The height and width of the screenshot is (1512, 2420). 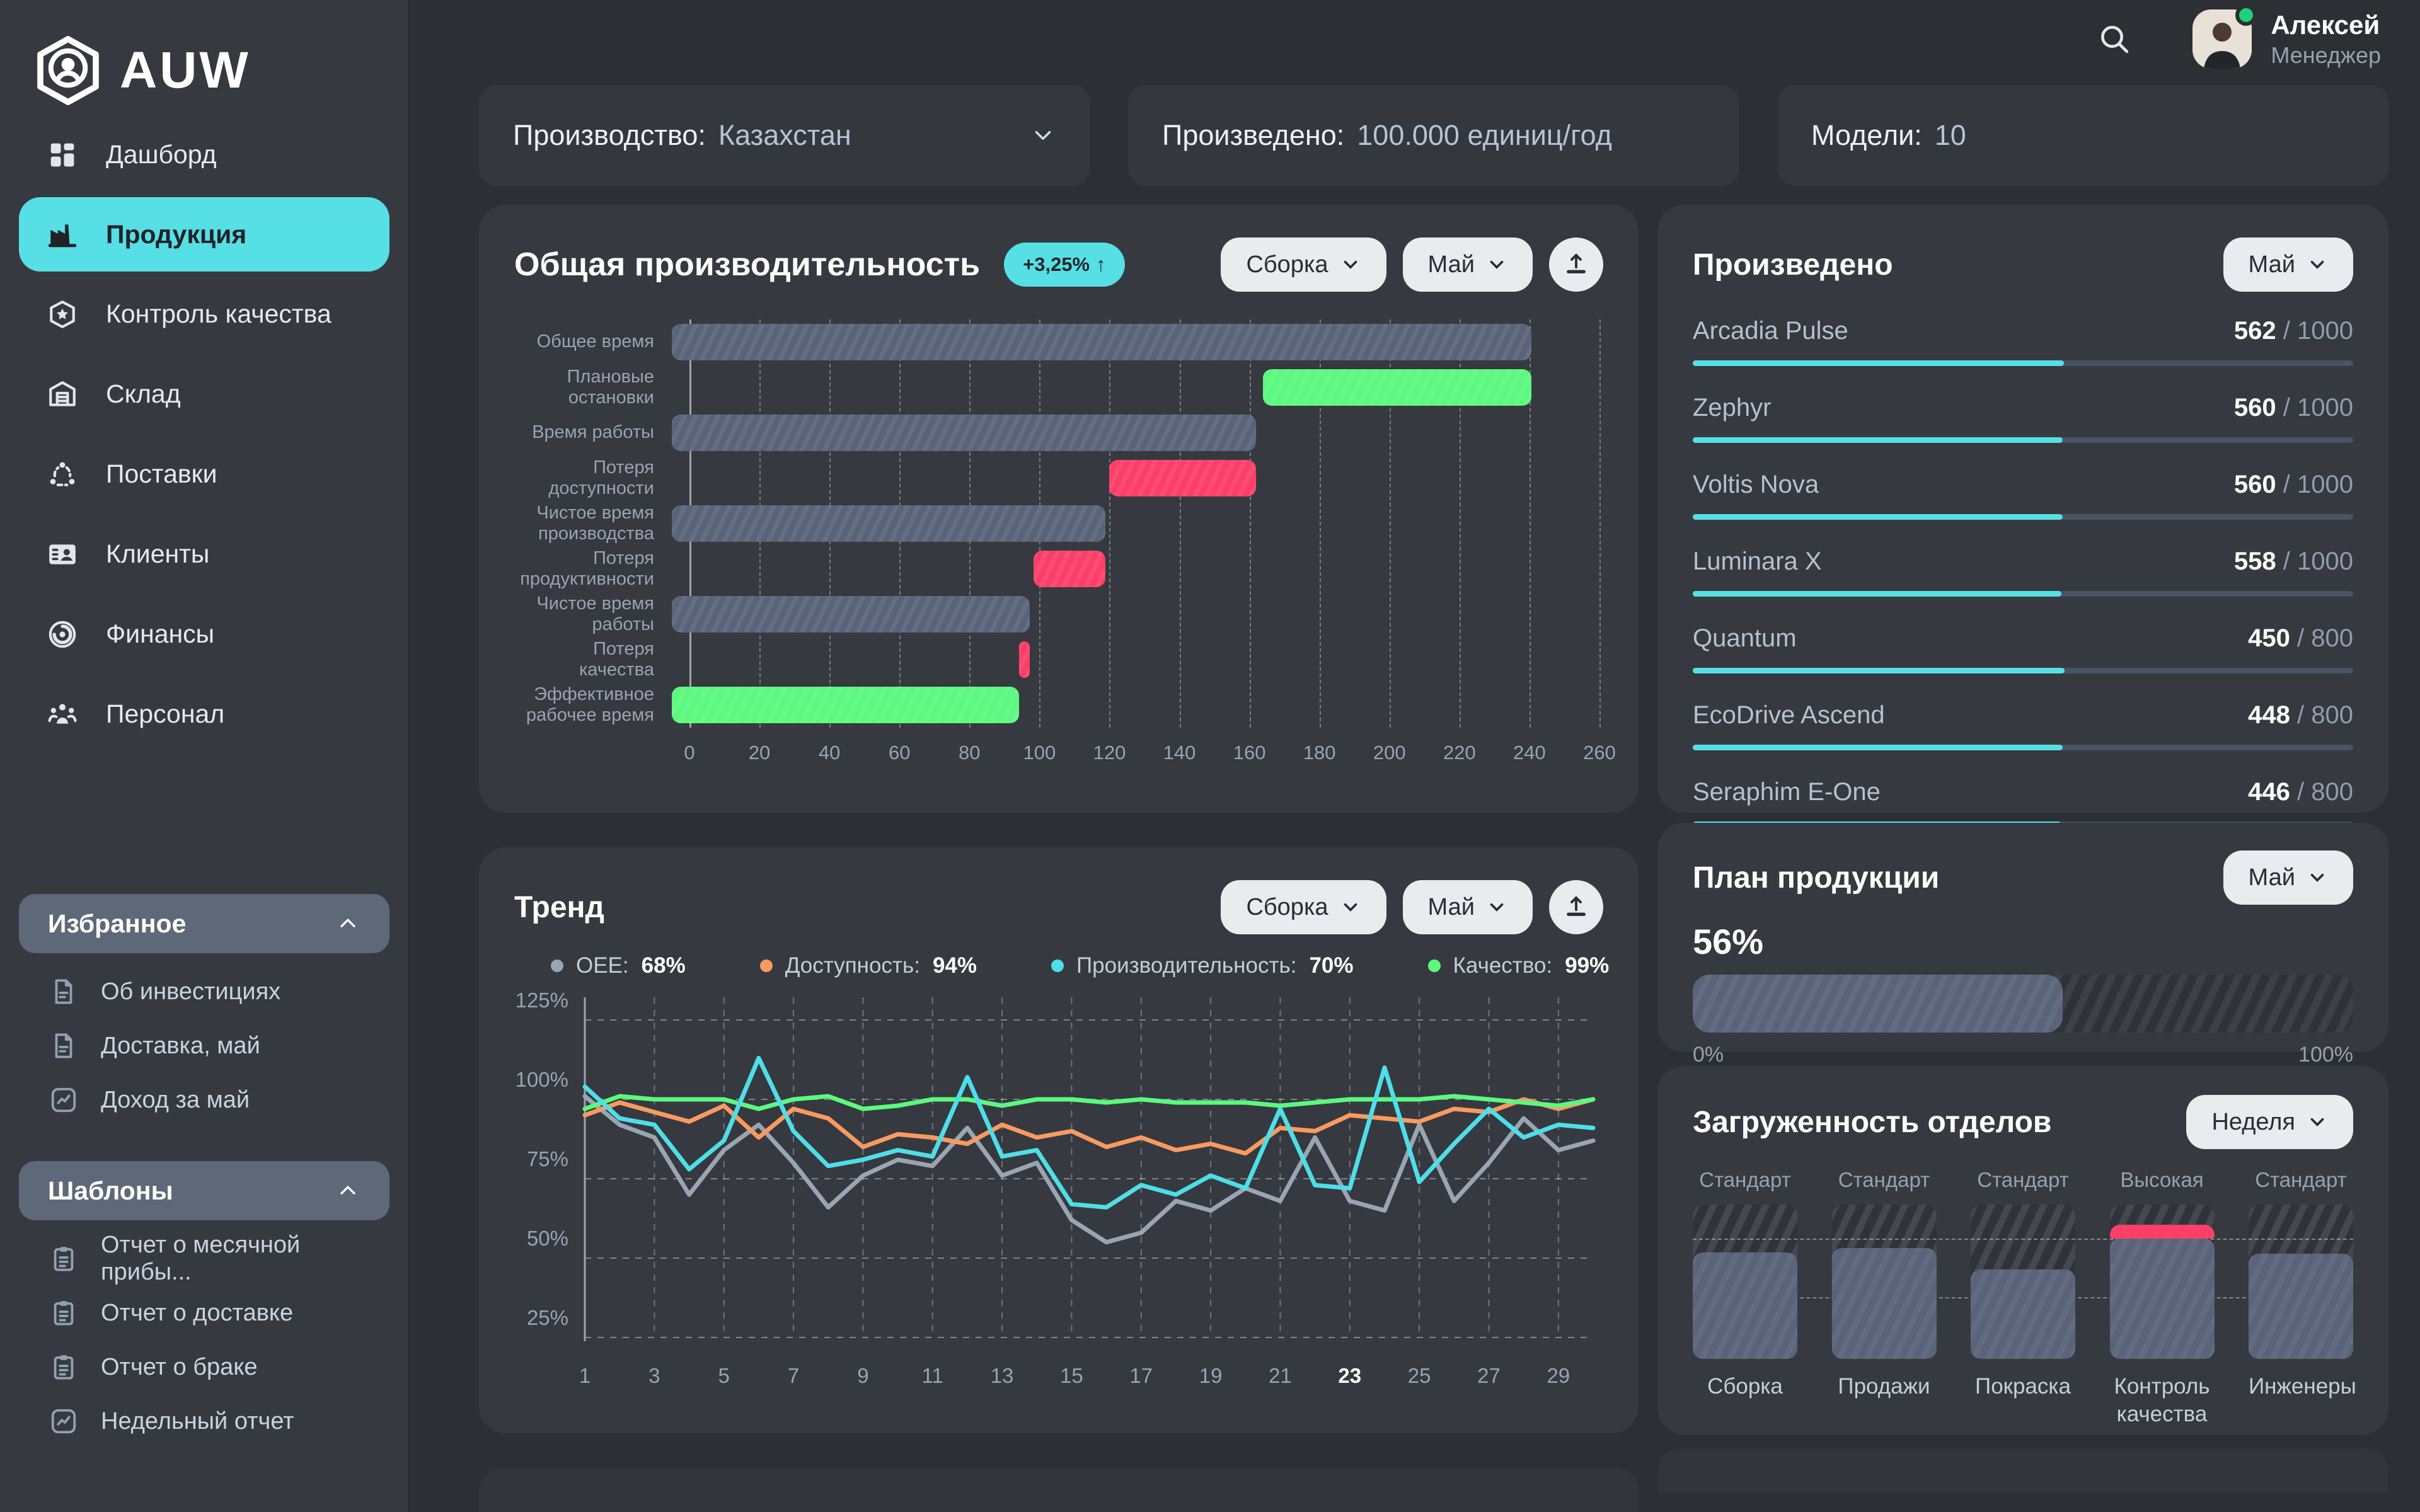 I want to click on trend-export-button, so click(x=1576, y=907).